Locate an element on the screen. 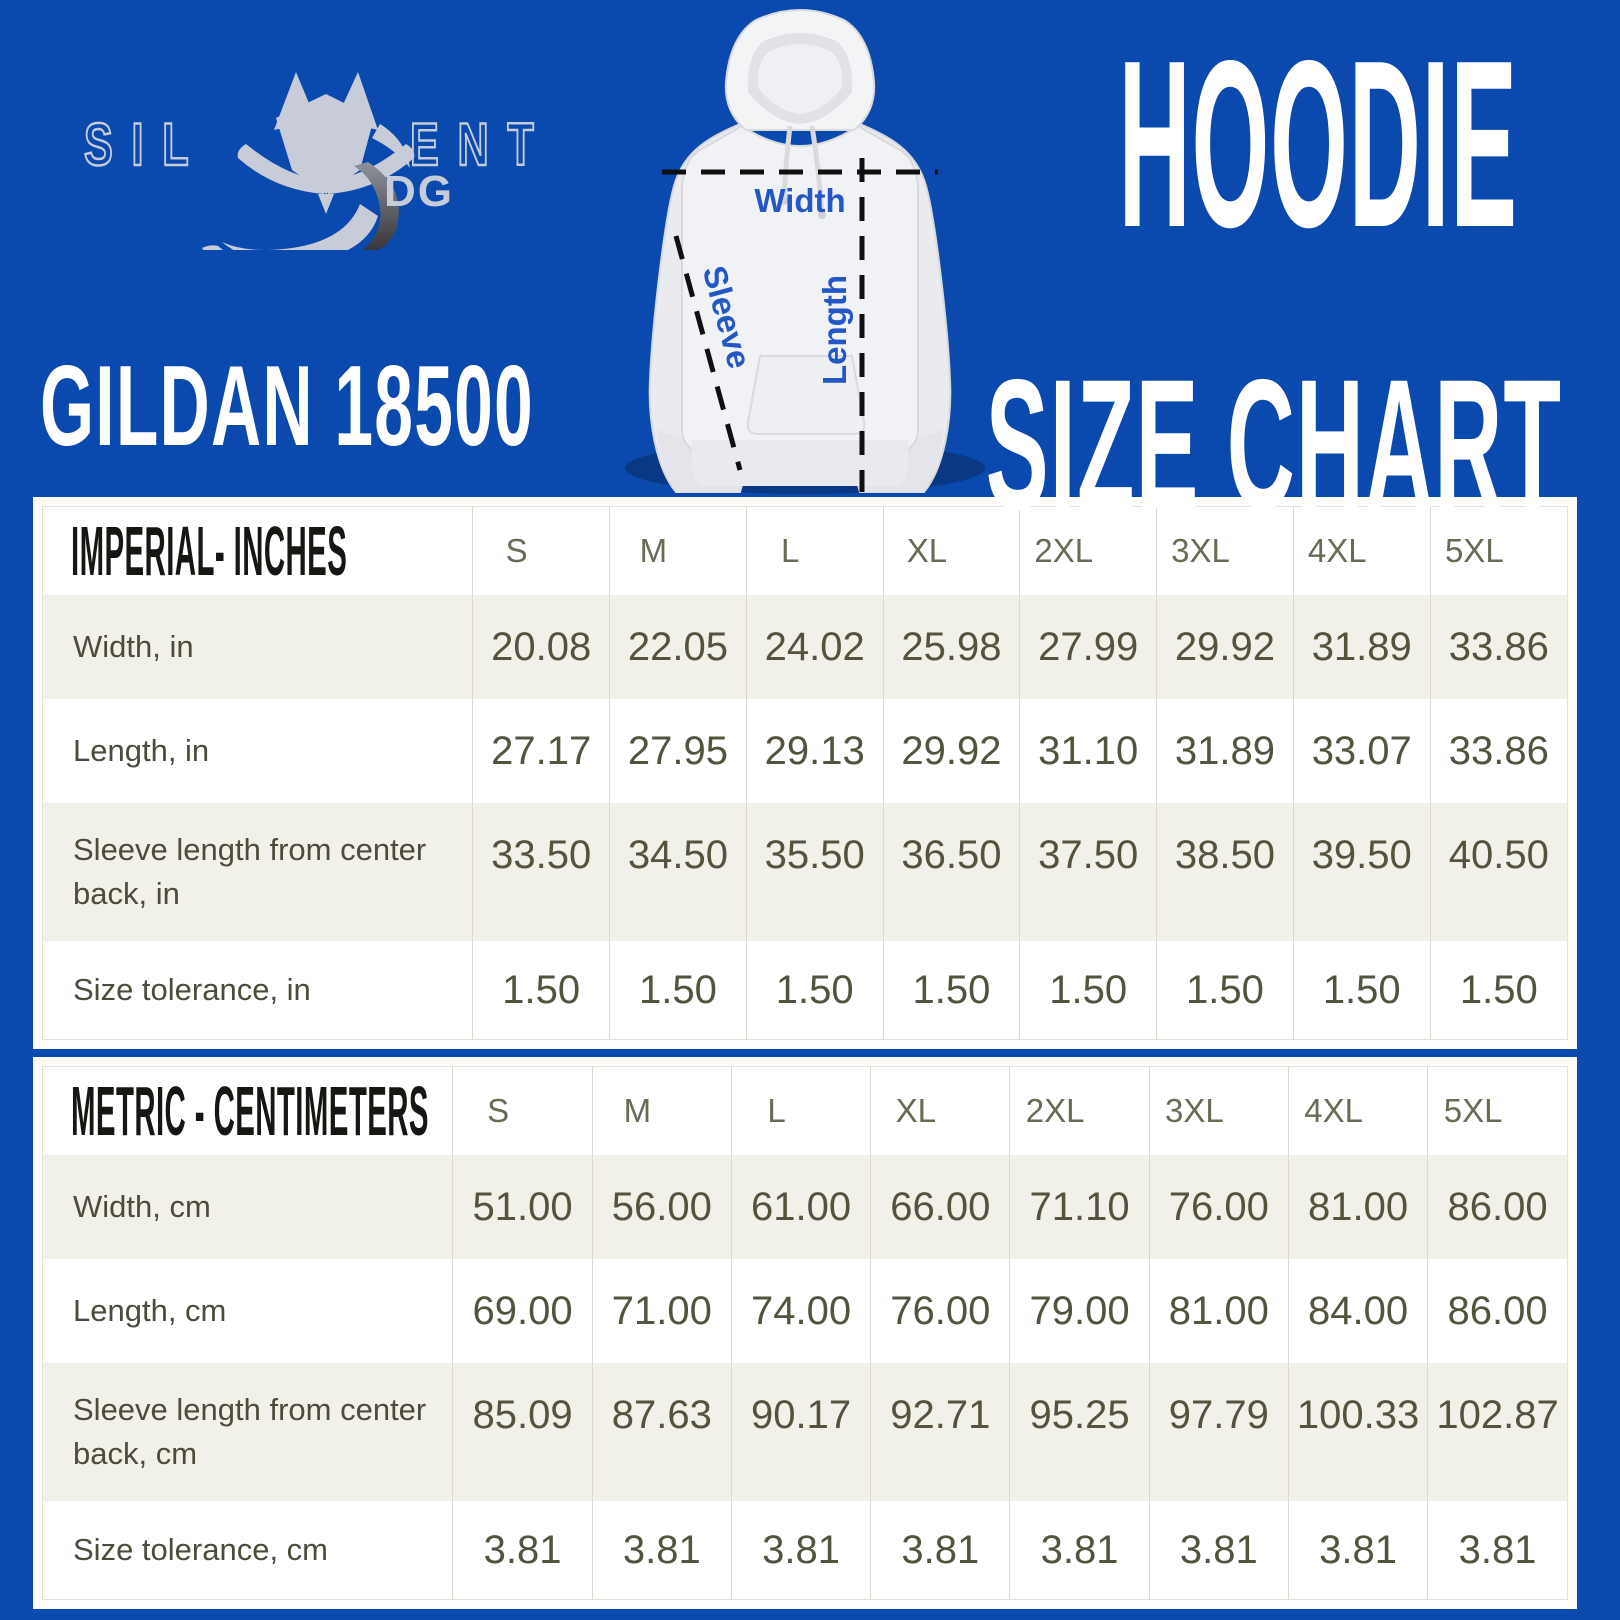 This screenshot has height=1620, width=1620. size-header-4xl: 4XL is located at coordinates (1362, 551).